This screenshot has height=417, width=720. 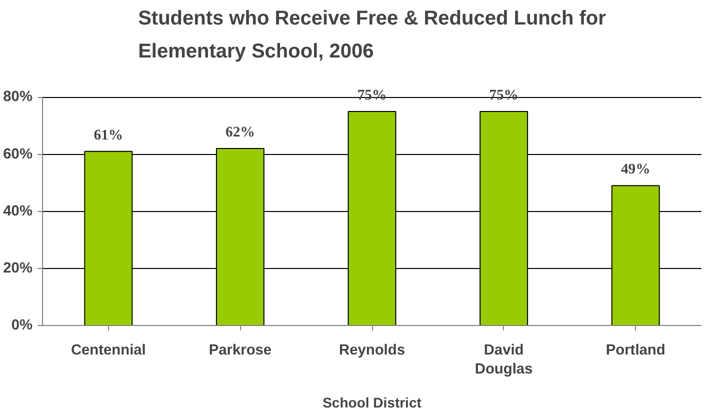 What do you see at coordinates (108, 350) in the screenshot?
I see `x-tick-label: Centennial` at bounding box center [108, 350].